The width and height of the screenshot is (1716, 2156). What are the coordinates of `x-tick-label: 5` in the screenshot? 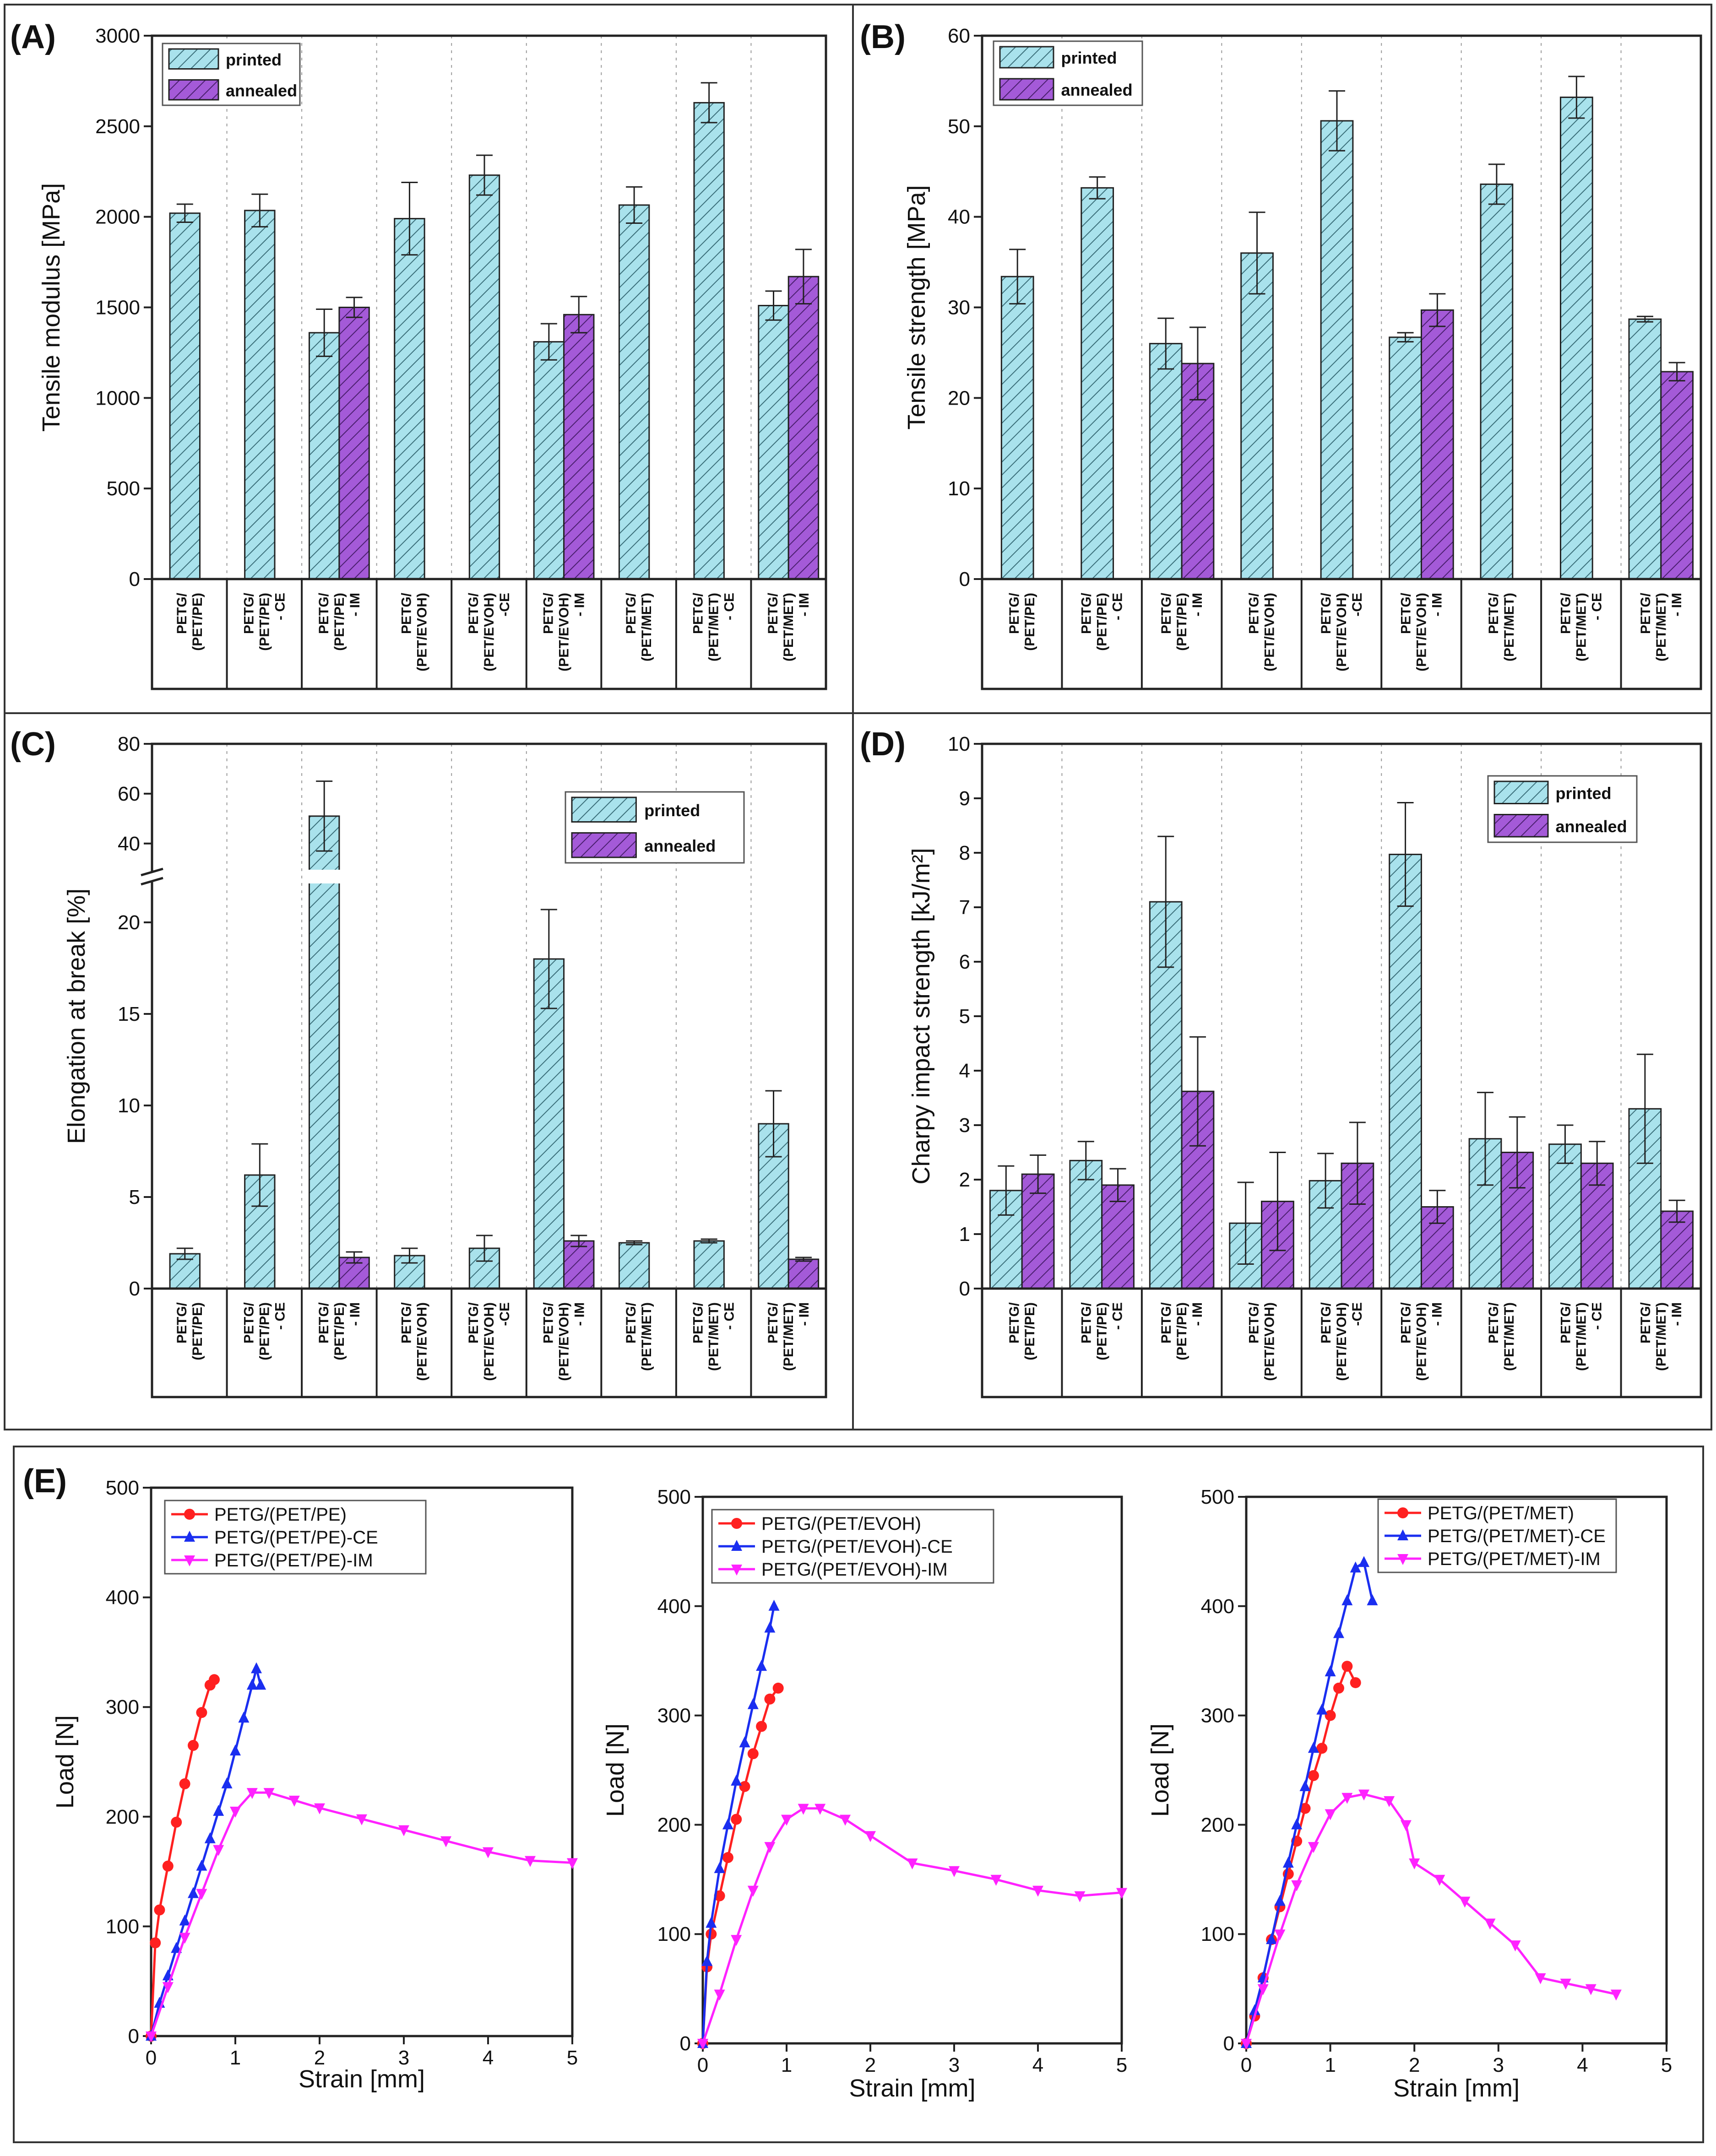 It's located at (1666, 2065).